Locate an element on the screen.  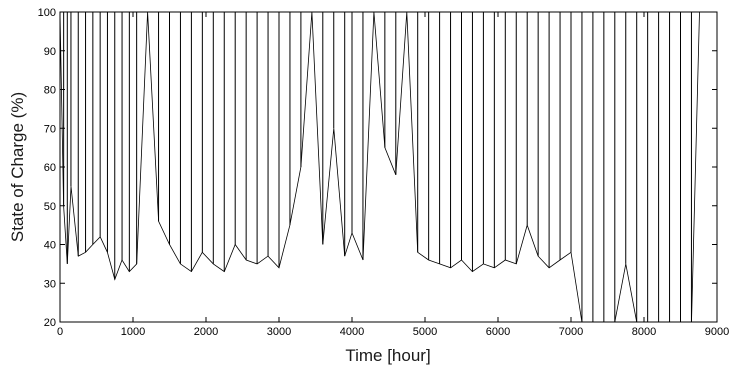
x-tick-label: 2000 is located at coordinates (206, 332).